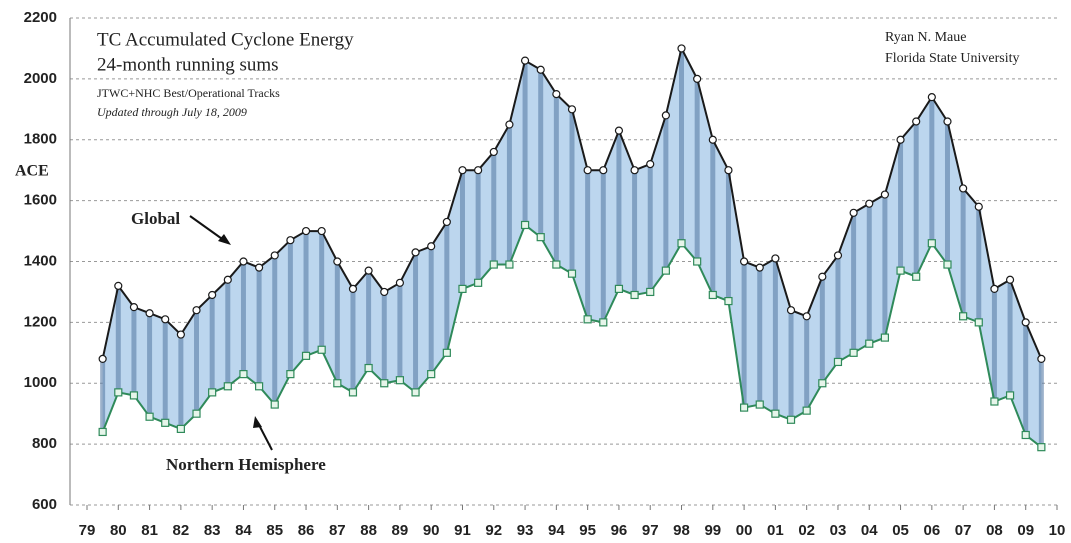 The width and height of the screenshot is (1071, 543). What do you see at coordinates (306, 530) in the screenshot?
I see `x-tick-label: 86` at bounding box center [306, 530].